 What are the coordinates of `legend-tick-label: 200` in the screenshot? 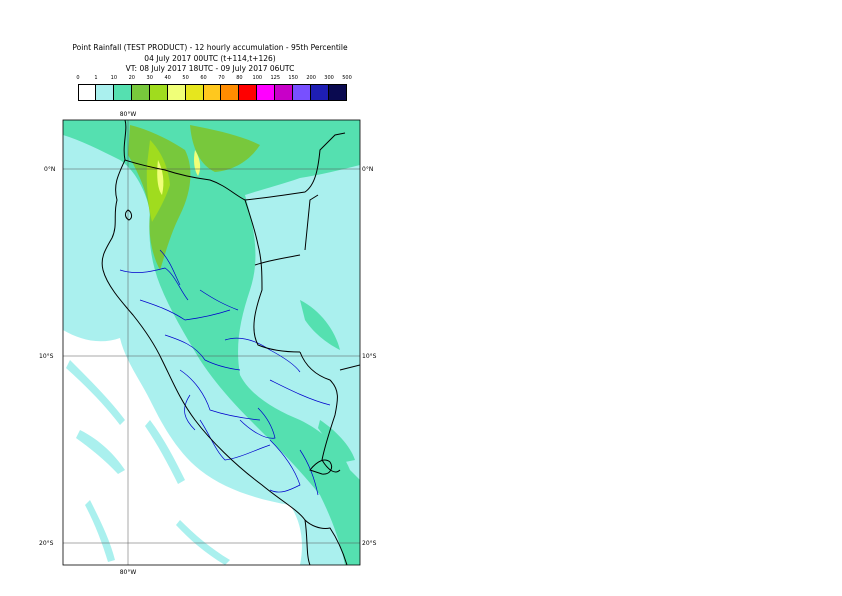 It's located at (311, 78).